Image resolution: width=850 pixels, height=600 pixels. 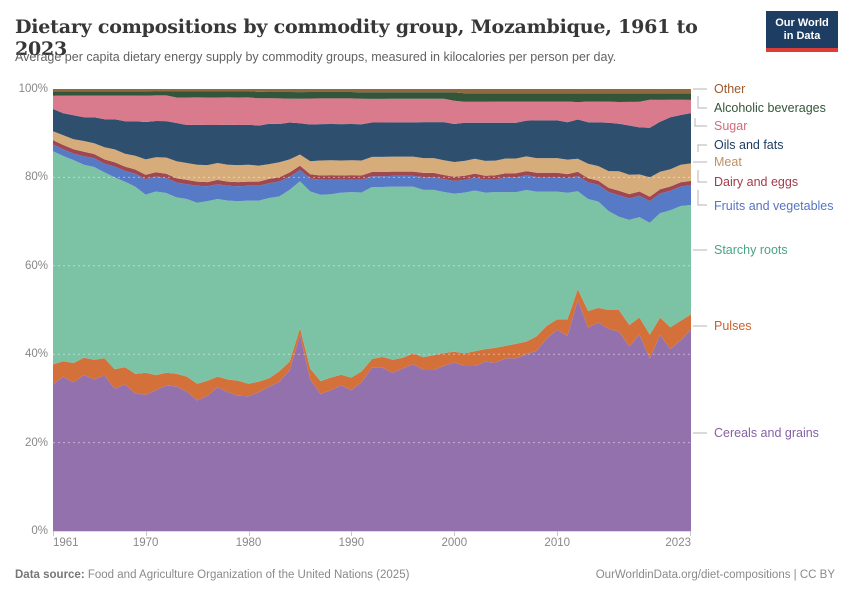 What do you see at coordinates (145, 543) in the screenshot?
I see `x-tick-label-1970: 1970` at bounding box center [145, 543].